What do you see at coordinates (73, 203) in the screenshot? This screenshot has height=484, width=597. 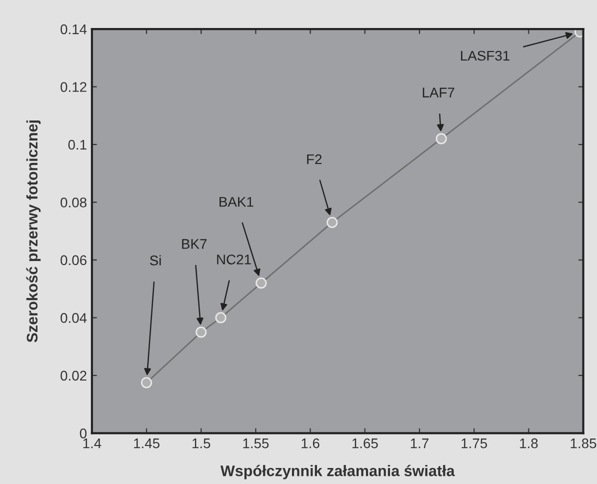 I see `y-tick-label: 0.08` at bounding box center [73, 203].